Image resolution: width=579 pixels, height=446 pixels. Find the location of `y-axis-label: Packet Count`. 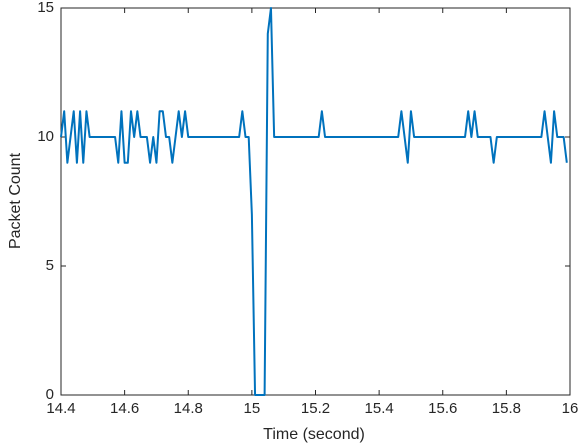

y-axis-label: Packet Count is located at coordinates (15, 200).